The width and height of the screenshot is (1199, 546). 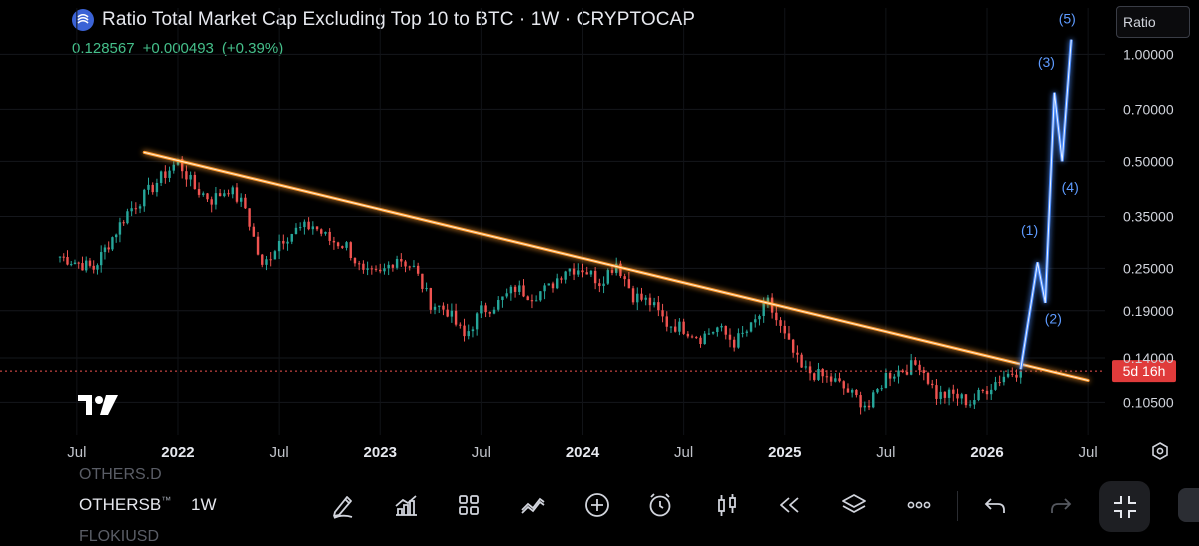 What do you see at coordinates (343, 505) in the screenshot?
I see `draw-tool-icon` at bounding box center [343, 505].